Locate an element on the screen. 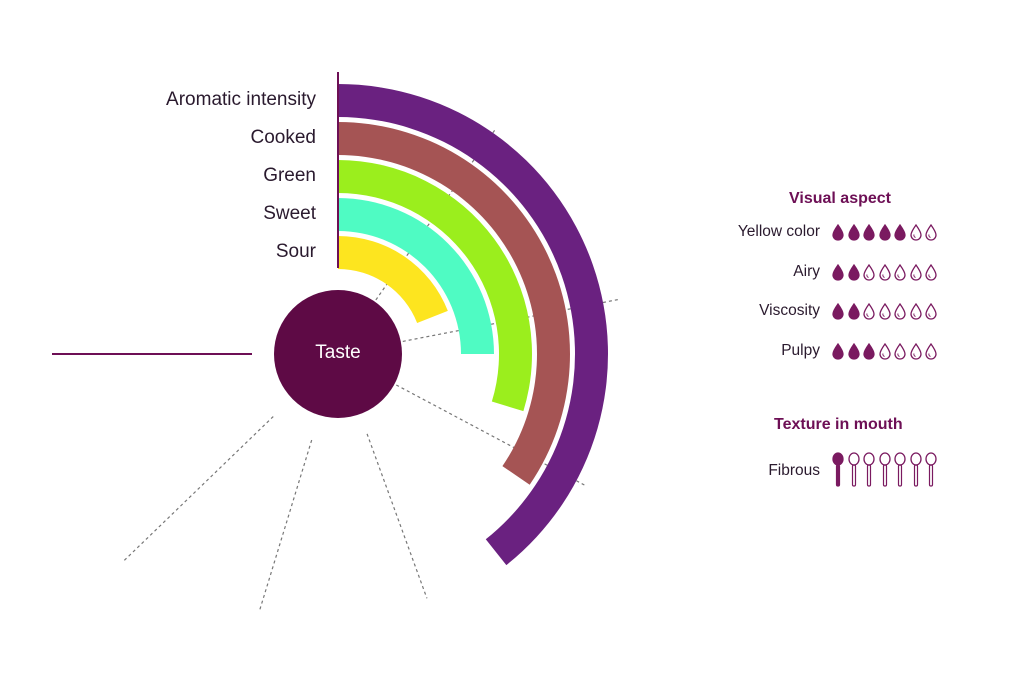 The height and width of the screenshot is (697, 1024). category-label-sour: Sour is located at coordinates (295, 251).